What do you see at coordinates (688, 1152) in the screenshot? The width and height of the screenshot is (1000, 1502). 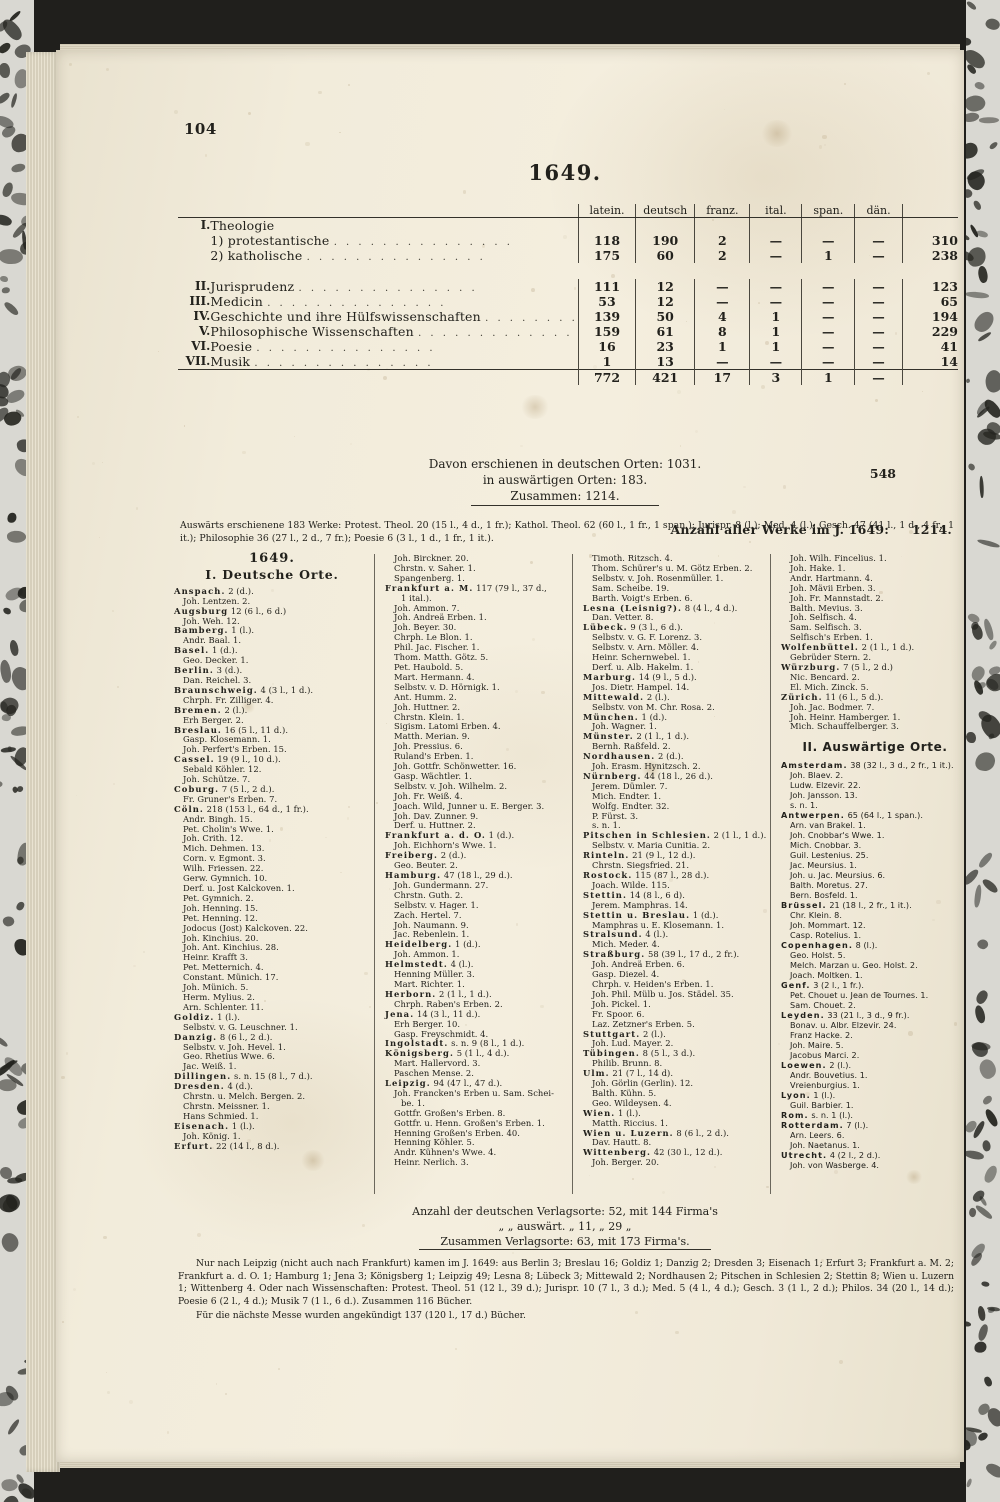 I see `place-count: 42 (30 l., 12 d.).` at bounding box center [688, 1152].